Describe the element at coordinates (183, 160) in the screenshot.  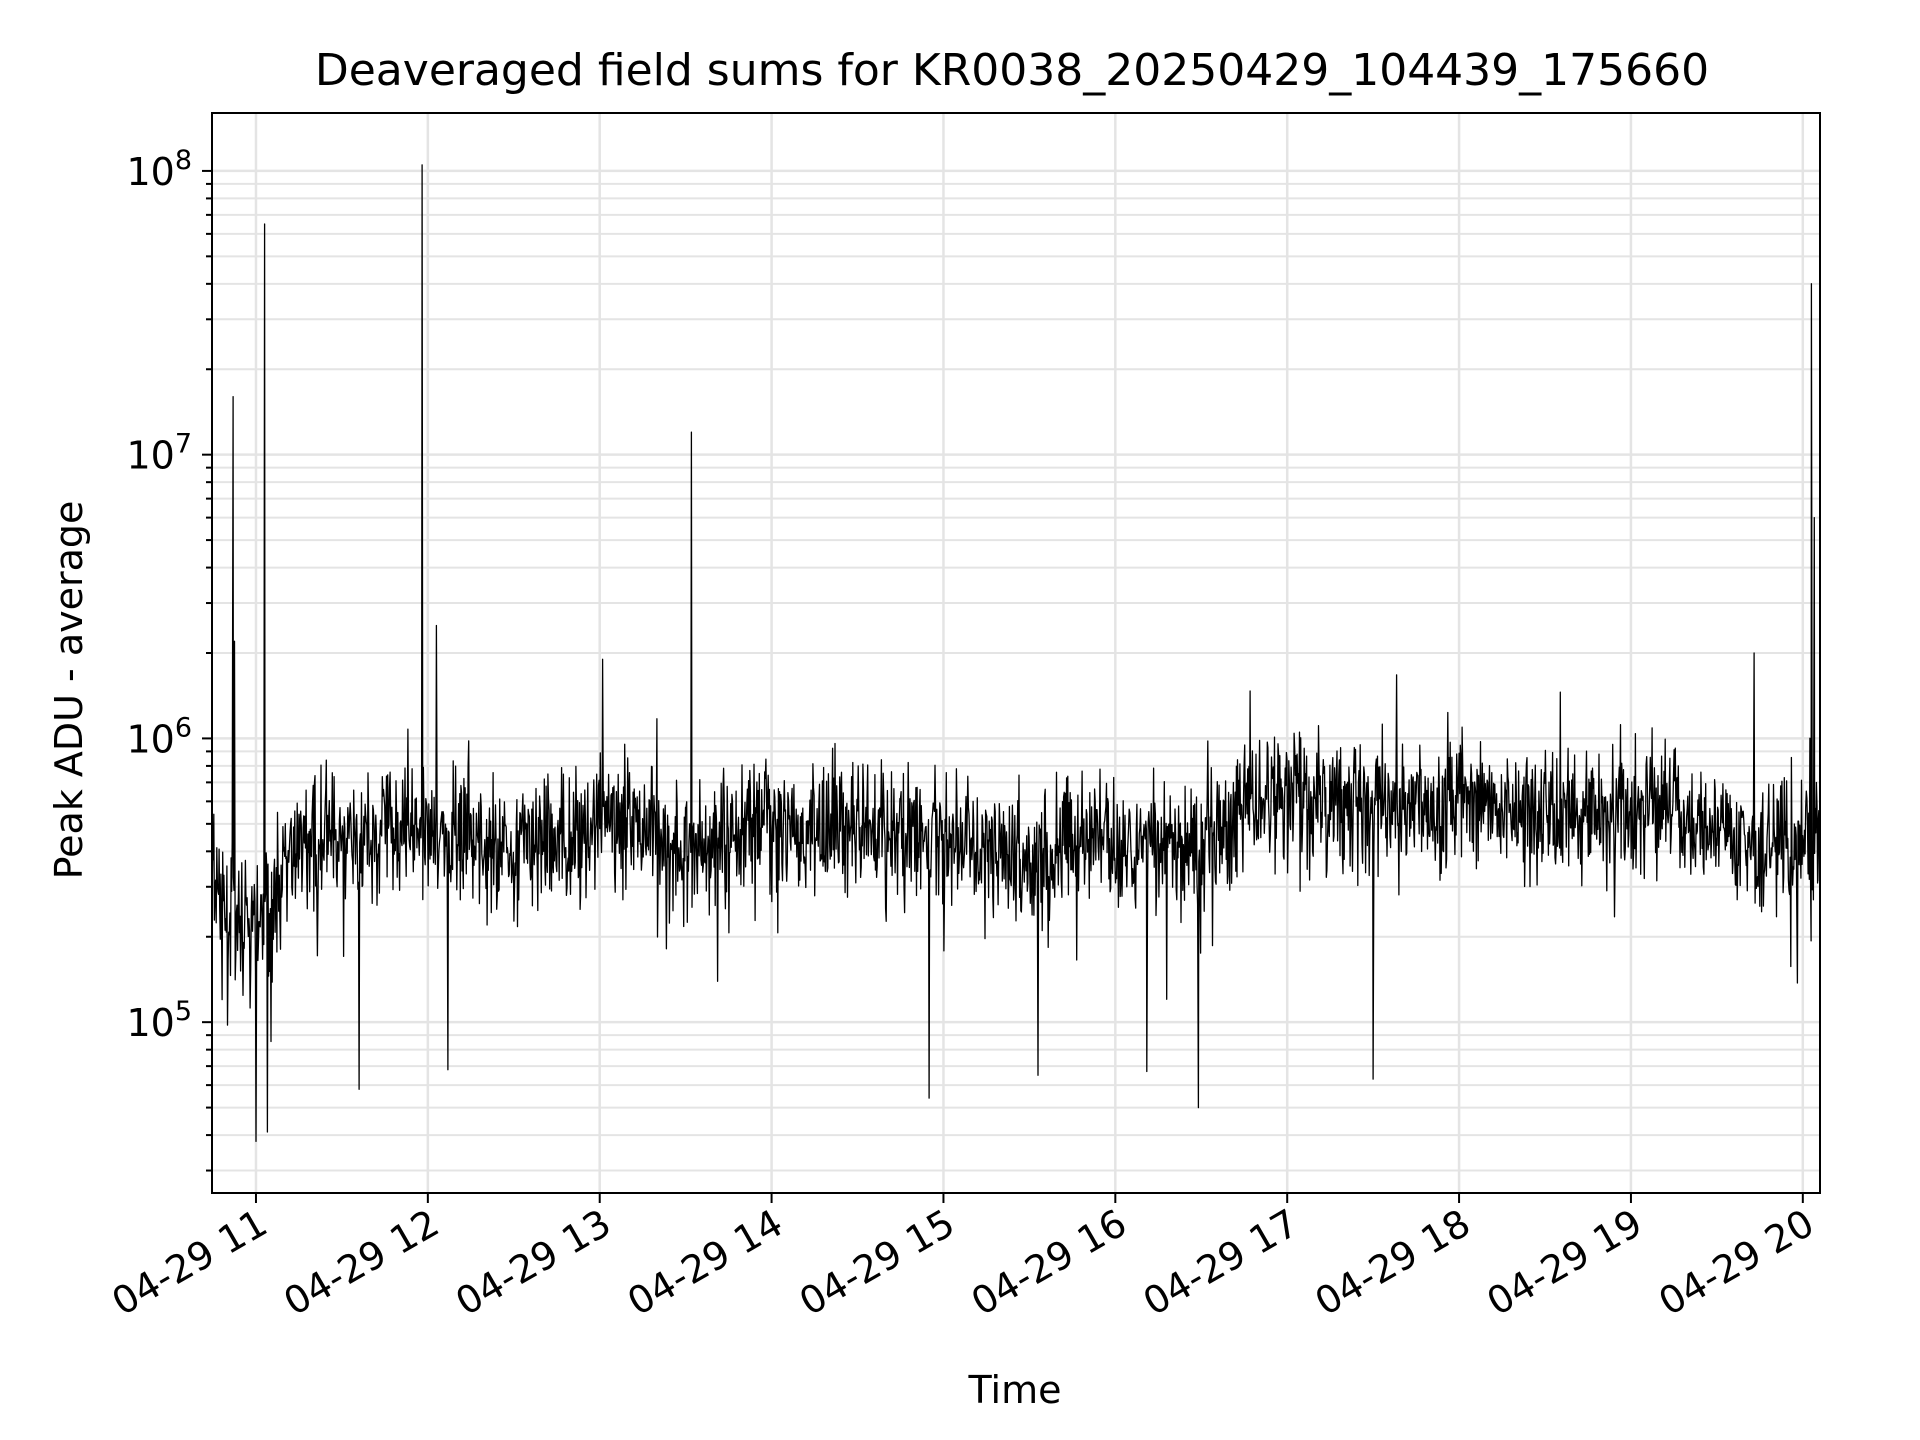
I see `y-tick-exponent: 8` at that location.